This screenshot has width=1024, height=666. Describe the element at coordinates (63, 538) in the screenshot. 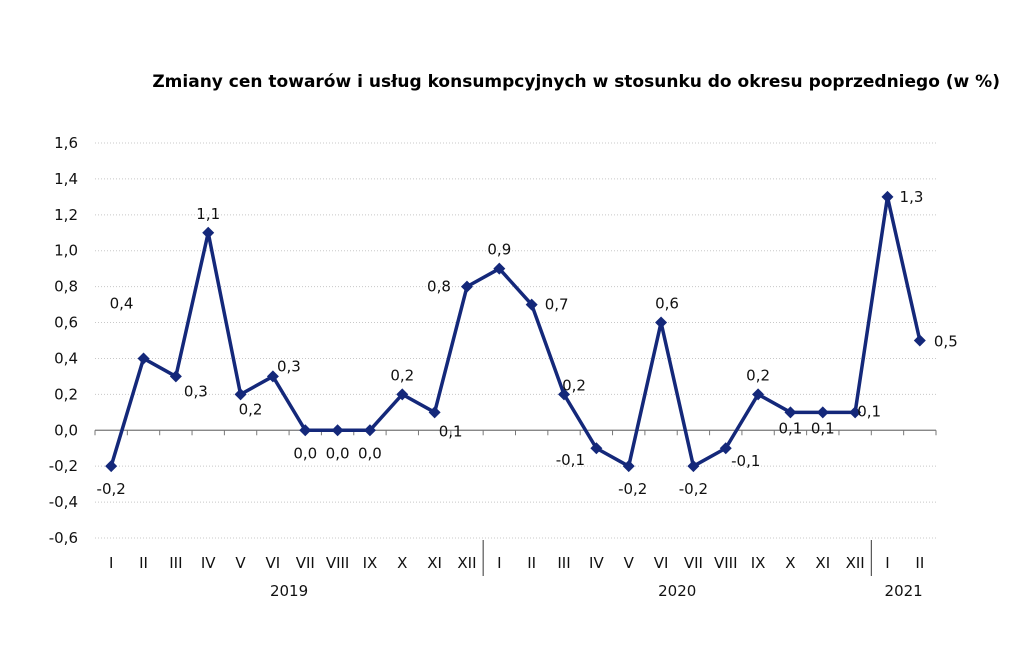

I see `y-tick-label: -0,6` at that location.